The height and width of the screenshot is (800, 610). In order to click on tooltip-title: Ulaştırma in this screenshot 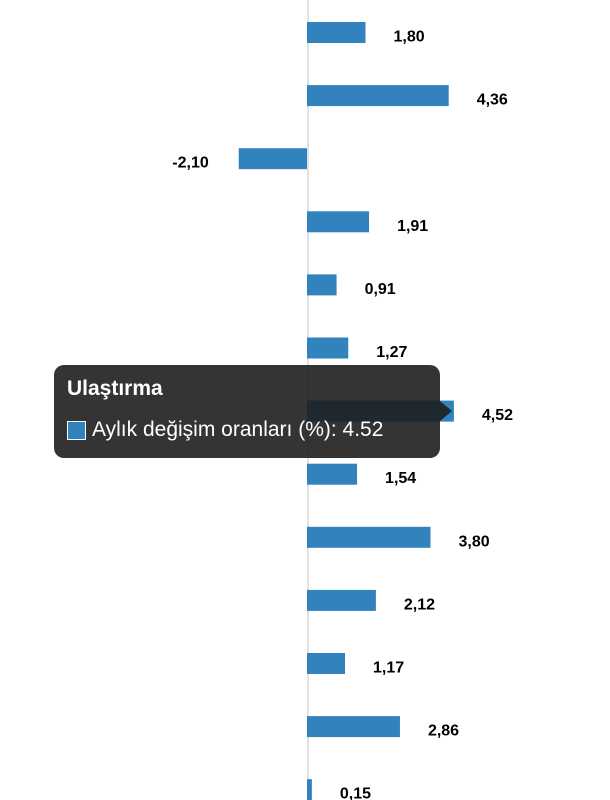, I will do `click(115, 388)`.